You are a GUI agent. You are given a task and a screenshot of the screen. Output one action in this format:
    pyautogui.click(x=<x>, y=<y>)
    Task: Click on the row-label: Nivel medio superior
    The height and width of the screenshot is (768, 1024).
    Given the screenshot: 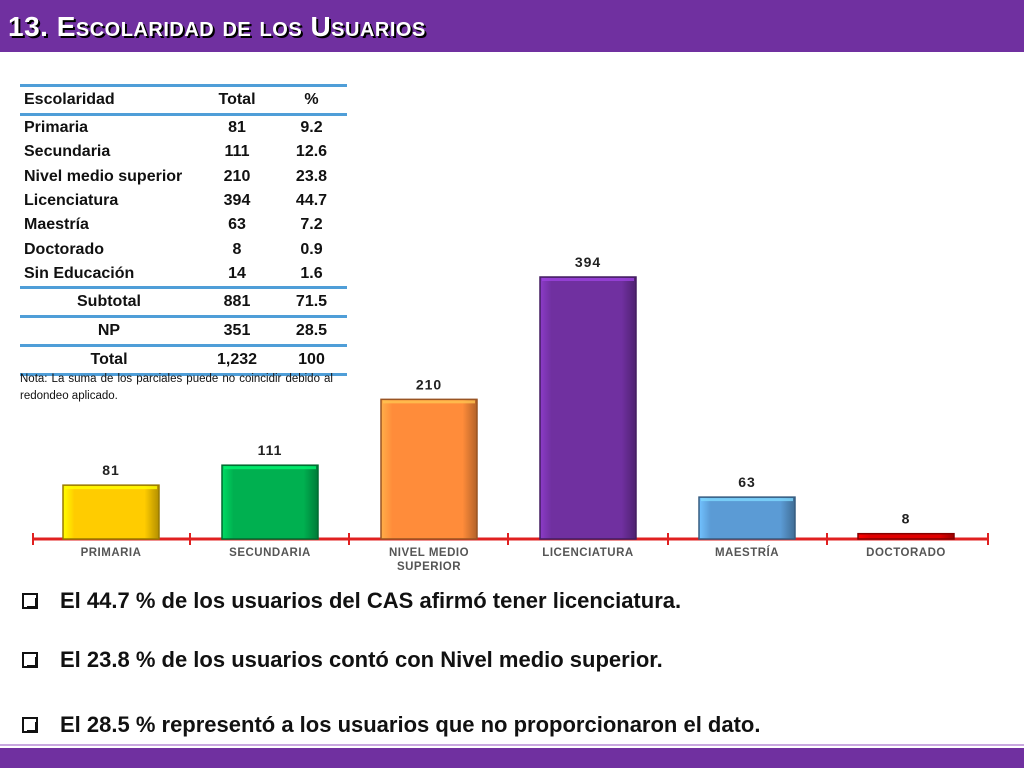 What is the action you would take?
    pyautogui.click(x=103, y=176)
    